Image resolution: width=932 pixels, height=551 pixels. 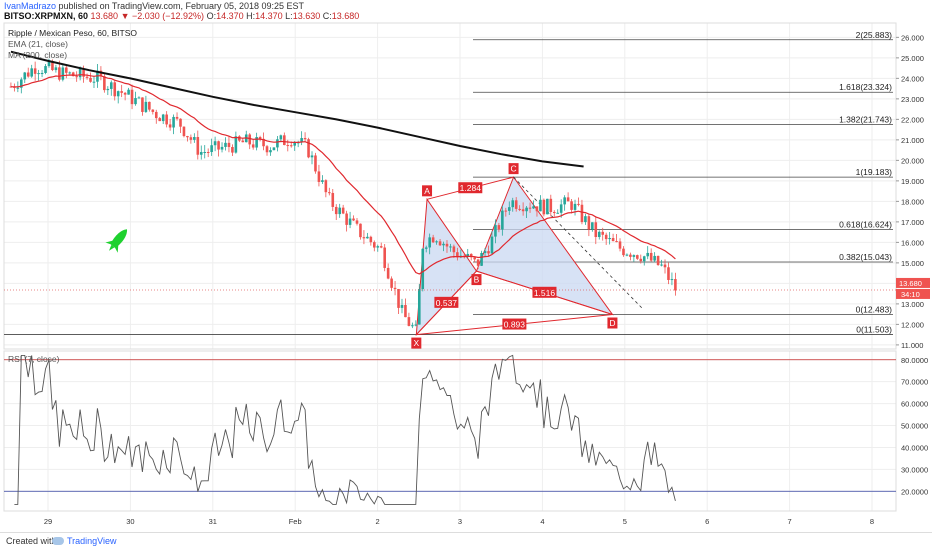 I want to click on ratio-tag, so click(x=544, y=292).